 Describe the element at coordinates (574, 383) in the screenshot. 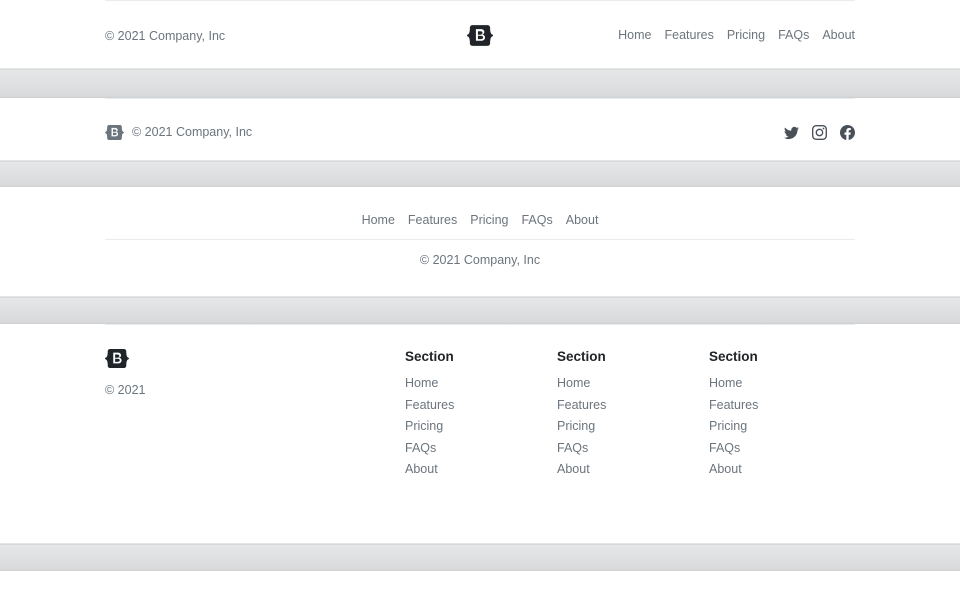

I see `footer-4-c2-link-home: Home` at that location.